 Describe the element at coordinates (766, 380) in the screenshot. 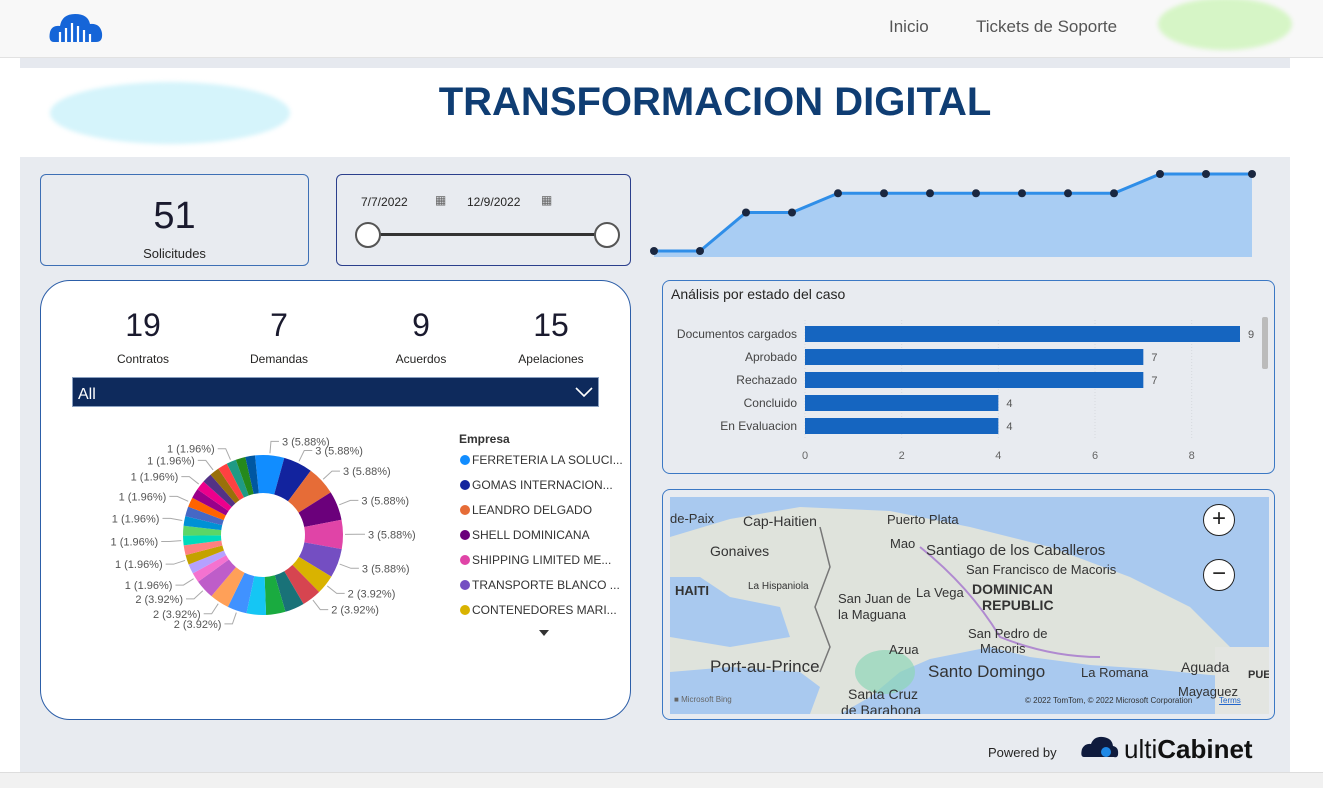

I see `y-tick-label: Rechazado` at that location.